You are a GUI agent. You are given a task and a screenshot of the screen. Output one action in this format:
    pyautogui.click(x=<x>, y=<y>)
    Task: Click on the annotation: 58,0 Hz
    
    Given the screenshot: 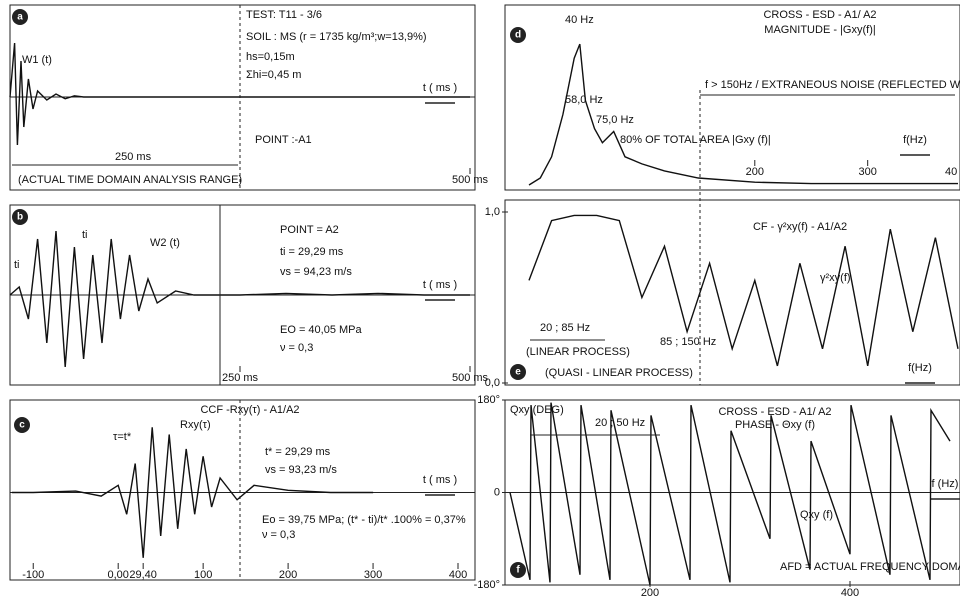 What is the action you would take?
    pyautogui.click(x=584, y=100)
    